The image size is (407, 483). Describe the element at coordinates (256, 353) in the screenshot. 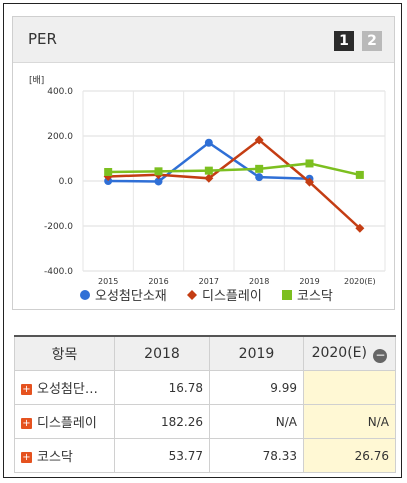

I see `col-header-2019: 2019` at that location.